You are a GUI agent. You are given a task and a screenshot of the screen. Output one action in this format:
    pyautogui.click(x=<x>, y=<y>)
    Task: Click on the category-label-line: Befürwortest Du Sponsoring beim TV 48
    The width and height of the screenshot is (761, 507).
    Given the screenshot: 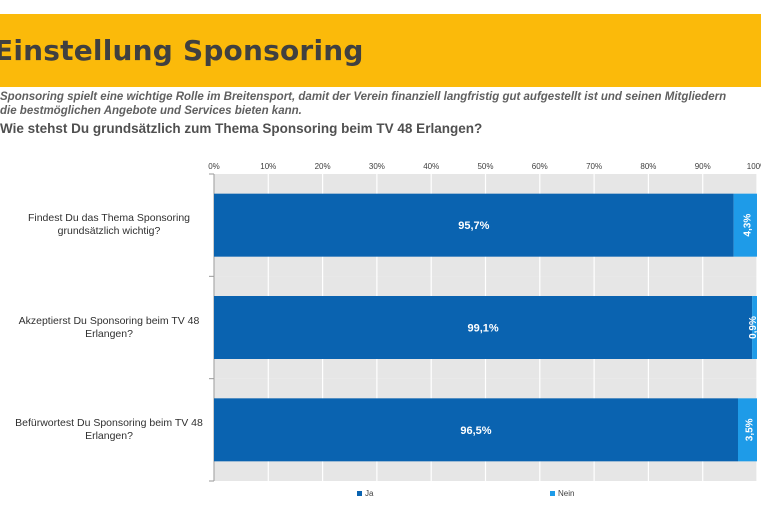 What is the action you would take?
    pyautogui.click(x=109, y=422)
    